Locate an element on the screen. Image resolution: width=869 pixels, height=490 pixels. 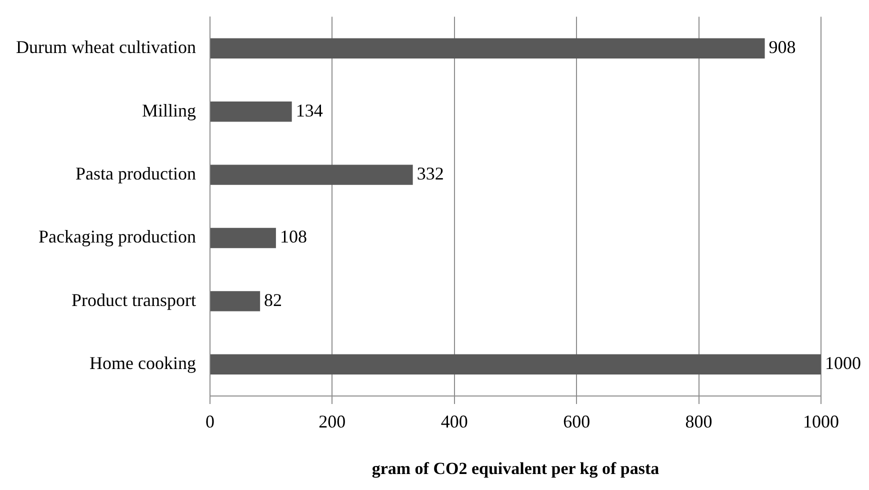
x-tick-label: 400 is located at coordinates (454, 422).